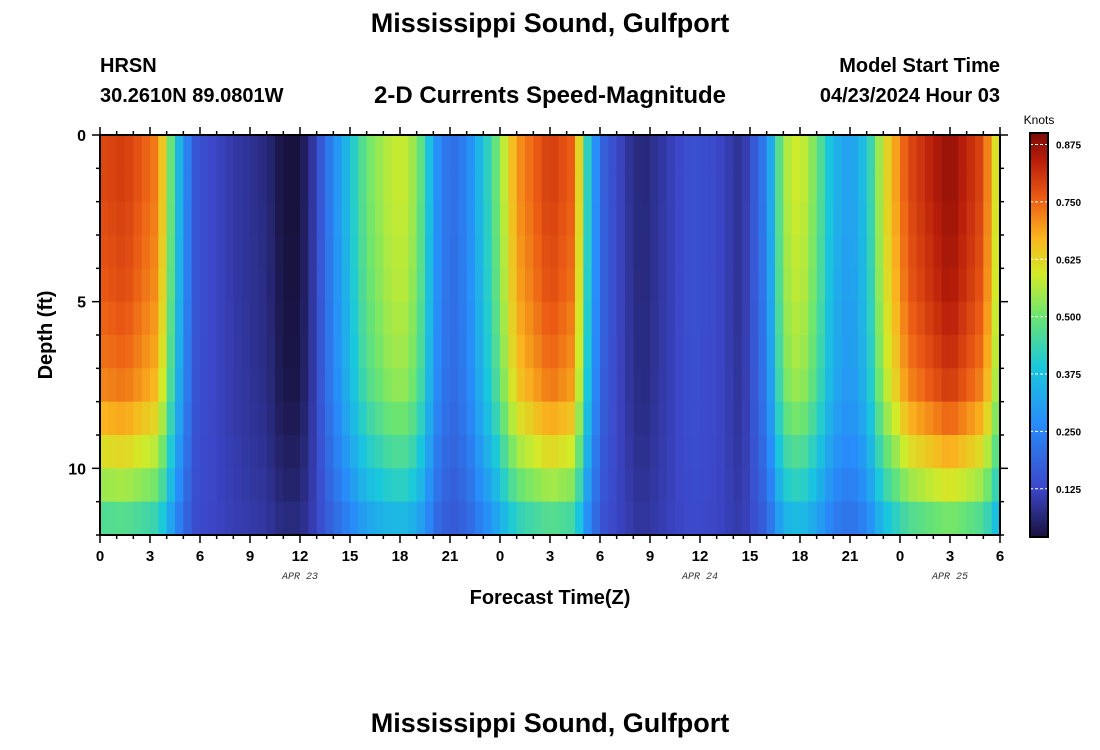  Describe the element at coordinates (1039, 120) in the screenshot. I see `colorbar-units-label: Knots` at that location.